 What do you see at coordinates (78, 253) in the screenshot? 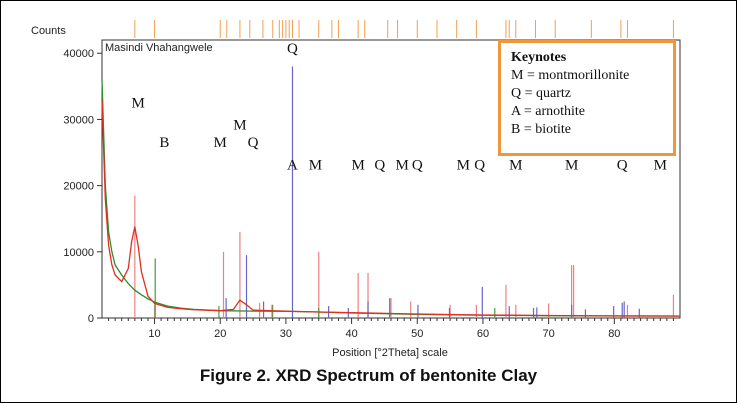
I see `y-tick-label-1: 10000` at bounding box center [78, 253].